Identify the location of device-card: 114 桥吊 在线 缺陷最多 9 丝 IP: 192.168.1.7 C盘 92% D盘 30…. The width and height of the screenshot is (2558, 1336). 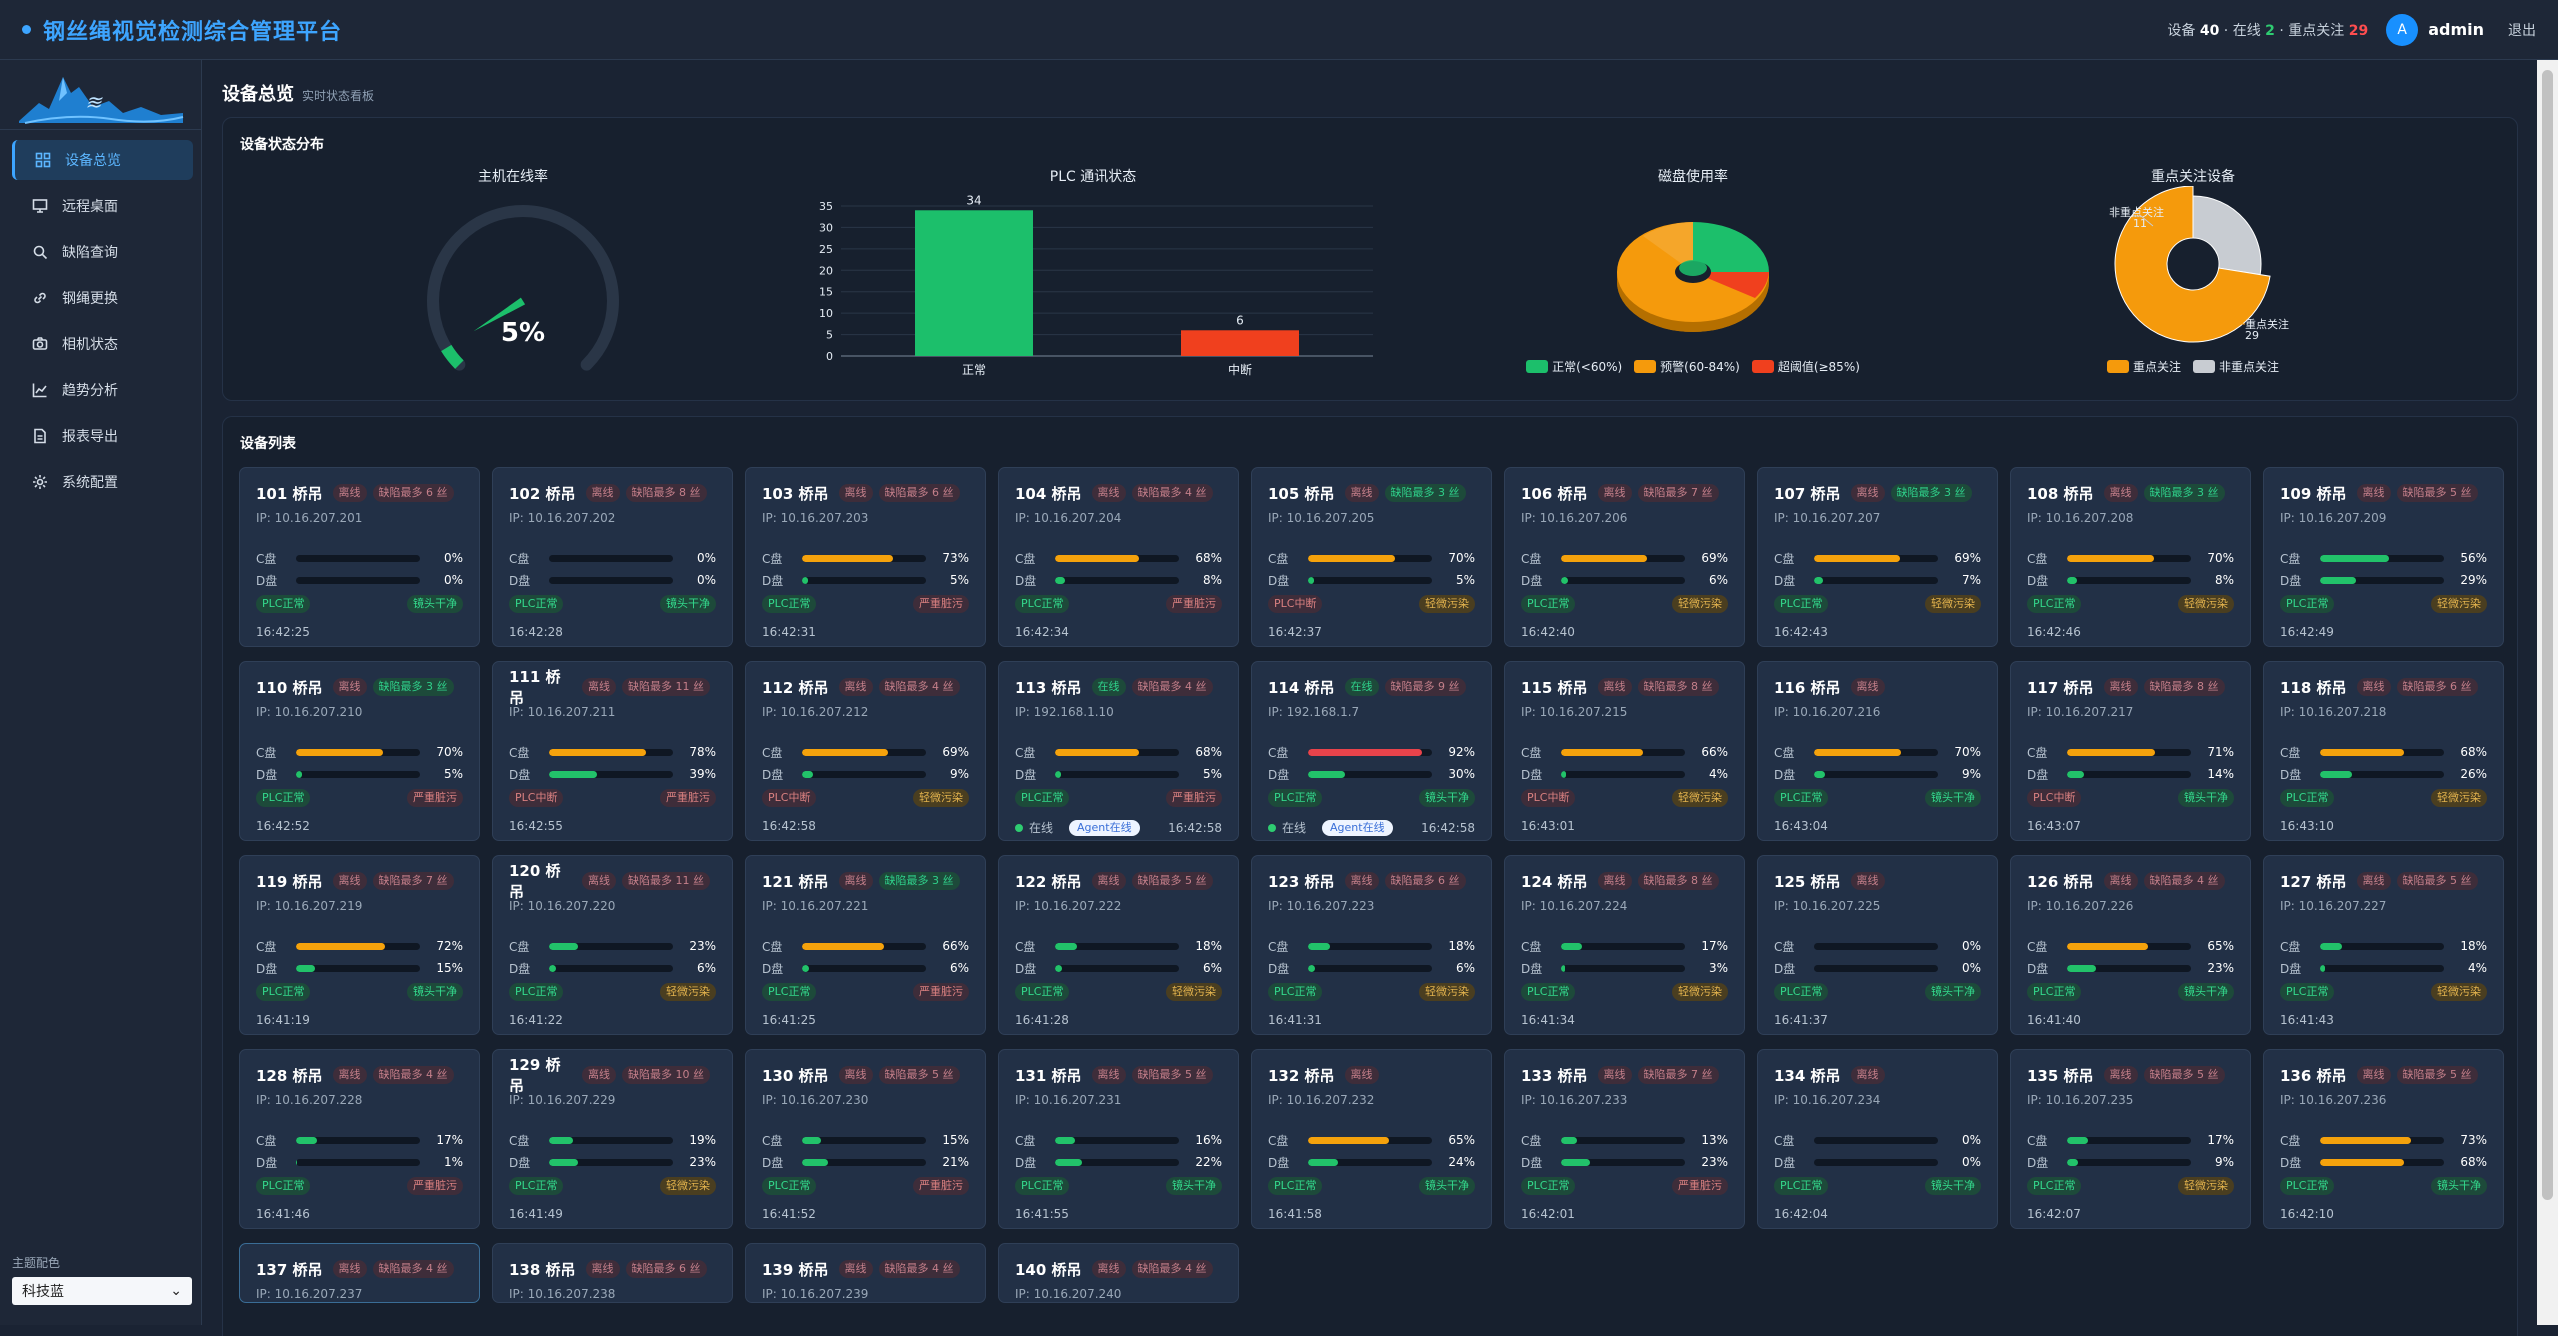
(1371, 751).